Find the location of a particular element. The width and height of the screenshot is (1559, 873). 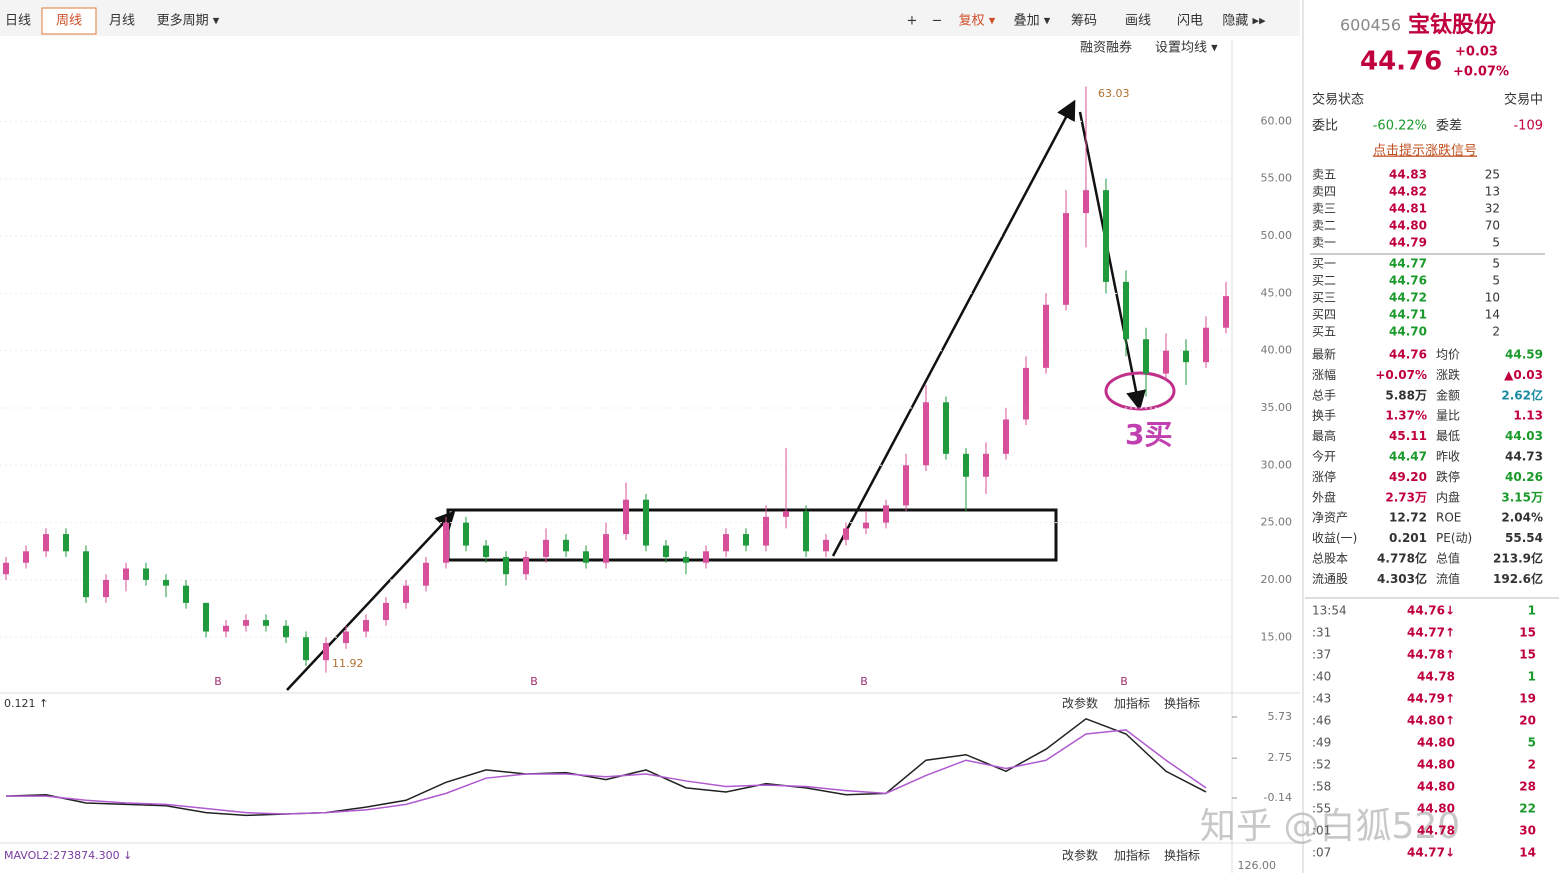

period-tab: 月线 is located at coordinates (122, 21).